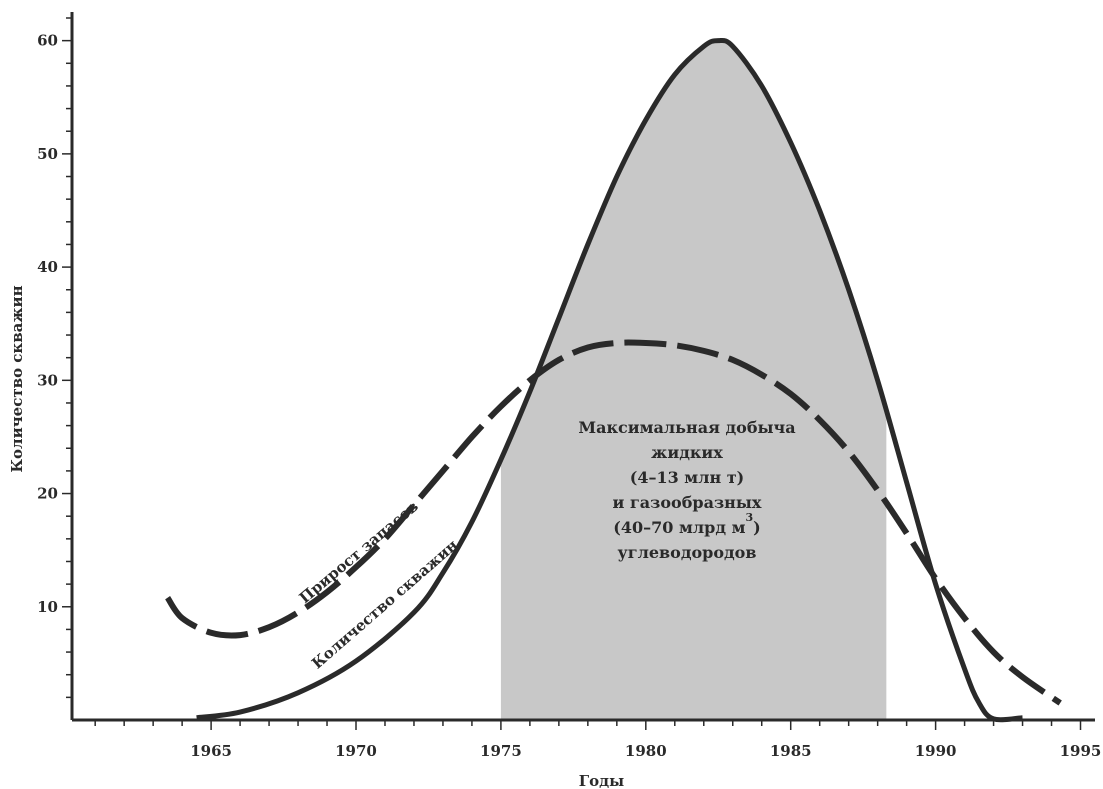  I want to click on y-tick-label: 50, so click(47, 154).